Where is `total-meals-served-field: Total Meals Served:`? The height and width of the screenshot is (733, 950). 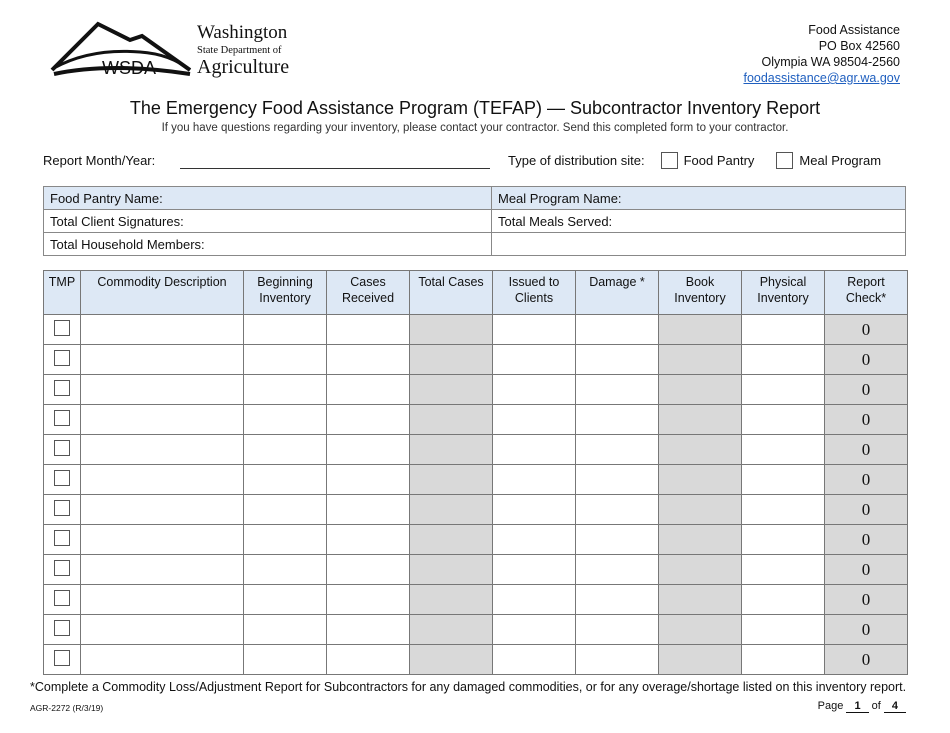 total-meals-served-field: Total Meals Served: is located at coordinates (698, 221).